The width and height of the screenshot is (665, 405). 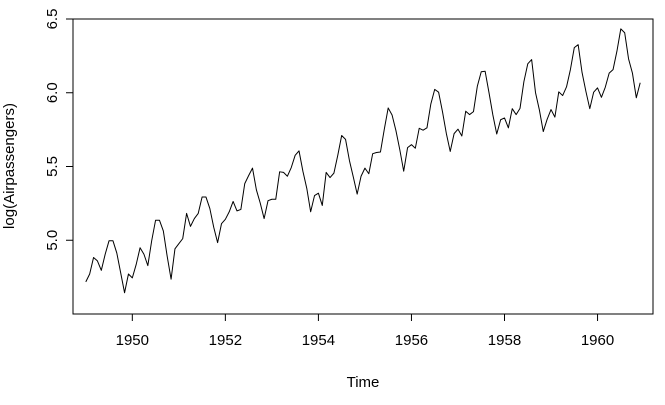 What do you see at coordinates (597, 340) in the screenshot?
I see `x-tick-label: 1960` at bounding box center [597, 340].